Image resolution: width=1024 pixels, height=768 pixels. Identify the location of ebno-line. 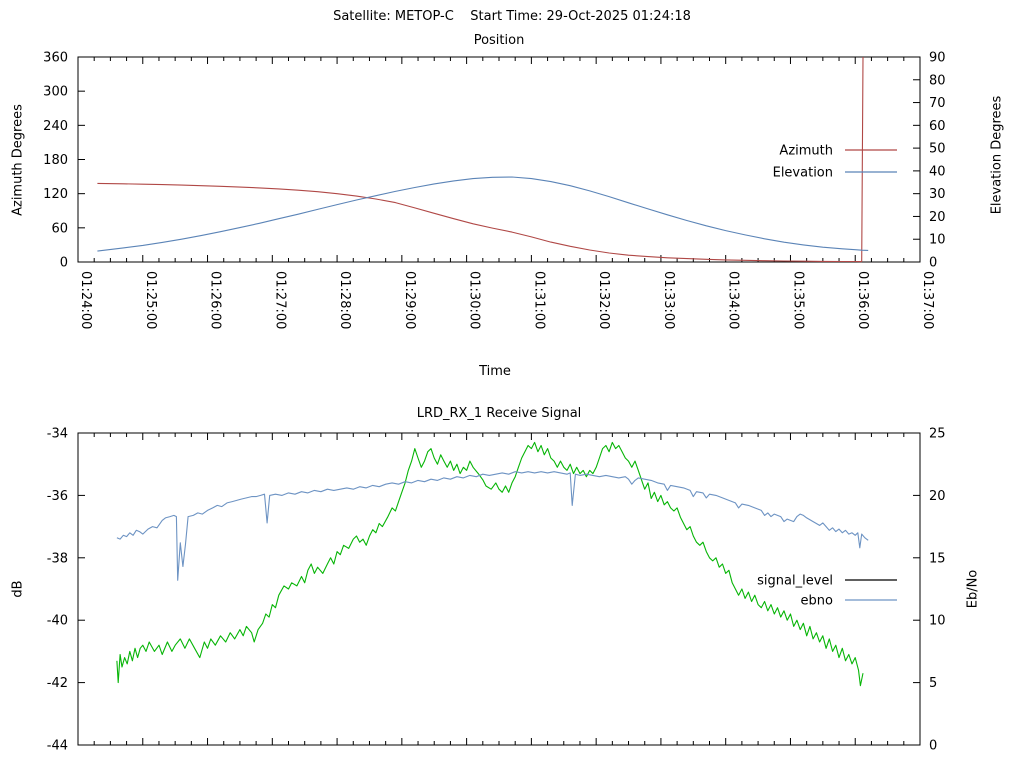
(492, 526).